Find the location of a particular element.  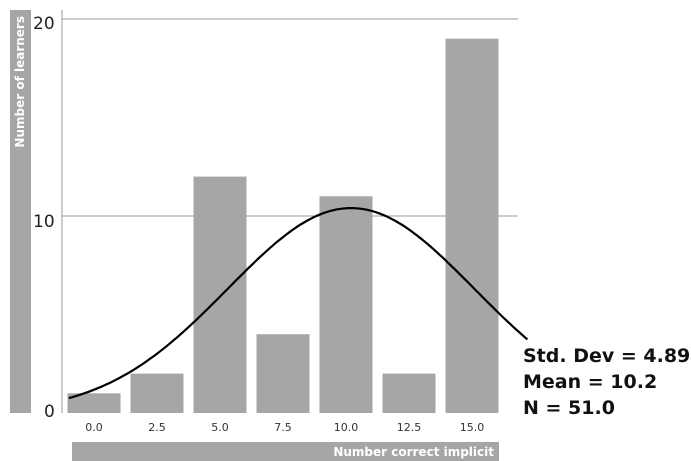

x-tick-label-2.5: 2.5 is located at coordinates (157, 427).